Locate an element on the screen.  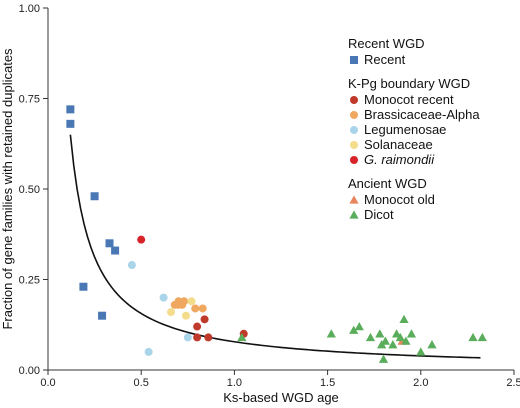
legend-marker-recent is located at coordinates (354, 60).